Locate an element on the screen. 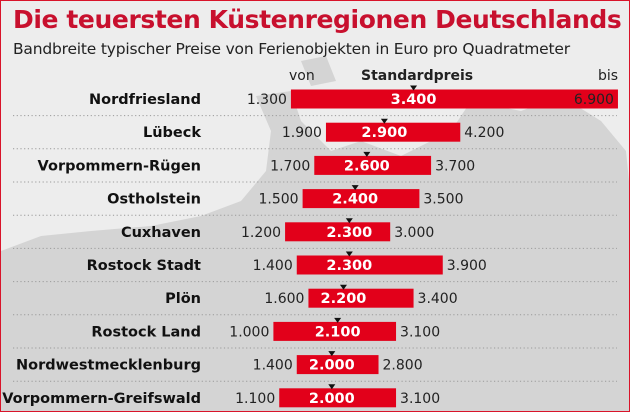 This screenshot has width=630, height=412. standard-label: 2.400 is located at coordinates (355, 200).